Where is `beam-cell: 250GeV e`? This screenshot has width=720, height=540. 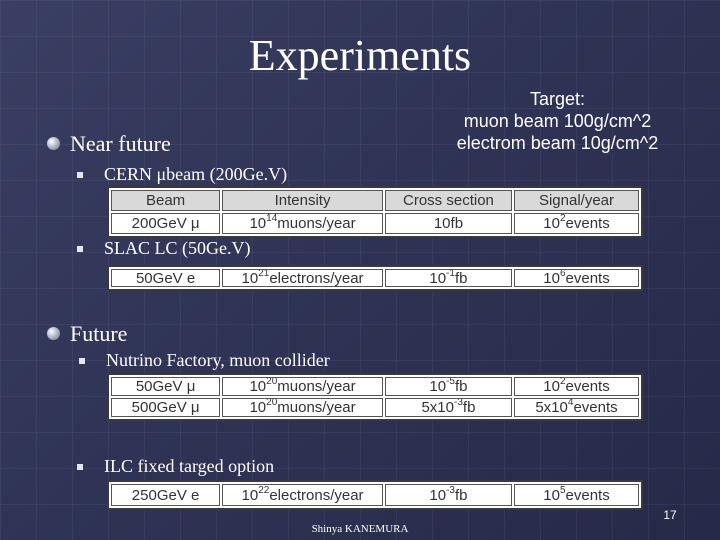
beam-cell: 250GeV e is located at coordinates (166, 495).